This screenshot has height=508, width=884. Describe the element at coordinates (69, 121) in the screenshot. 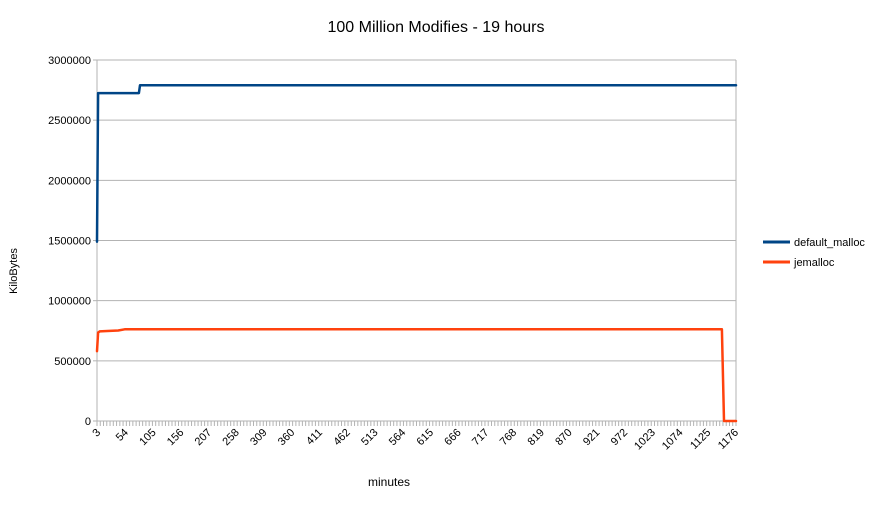

I see `y-tick-label: 2500000` at that location.